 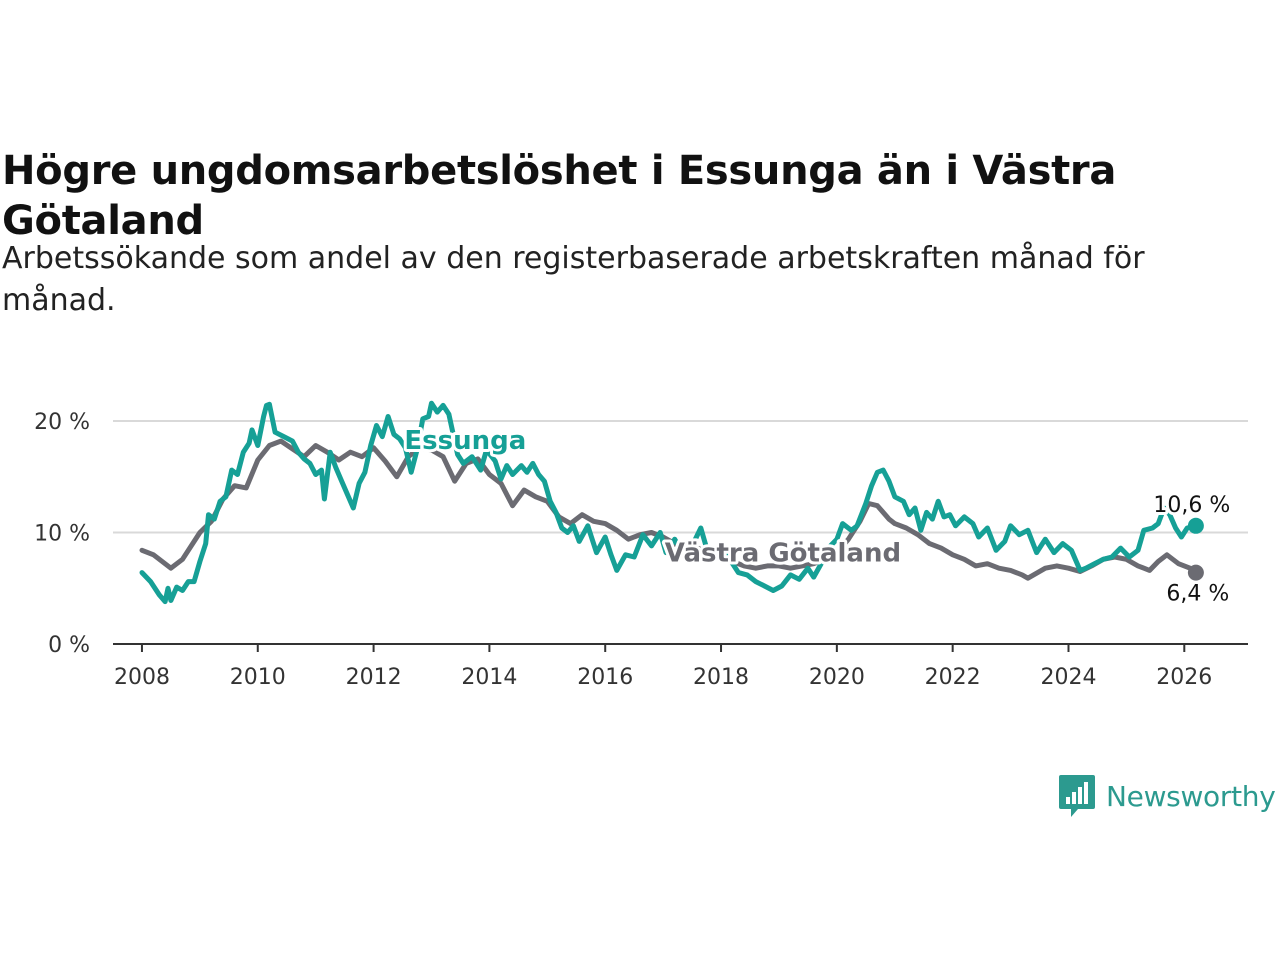 What do you see at coordinates (142, 677) in the screenshot?
I see `x-tick-label: 2008` at bounding box center [142, 677].